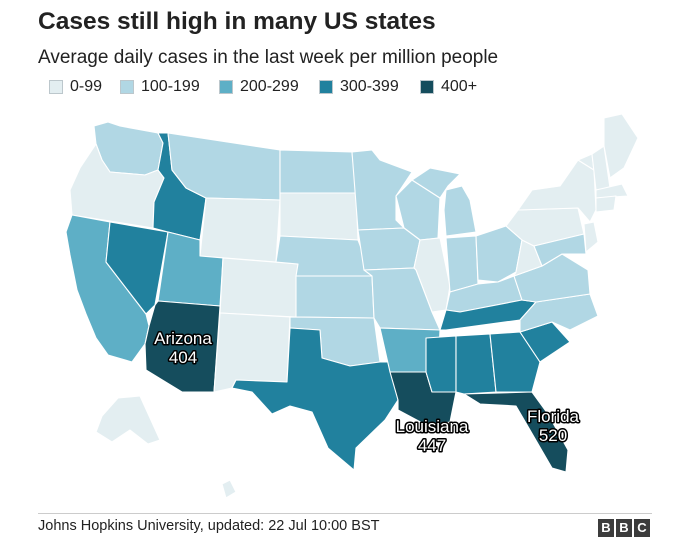 The width and height of the screenshot is (680, 558). I want to click on state-texas, so click(315, 399).